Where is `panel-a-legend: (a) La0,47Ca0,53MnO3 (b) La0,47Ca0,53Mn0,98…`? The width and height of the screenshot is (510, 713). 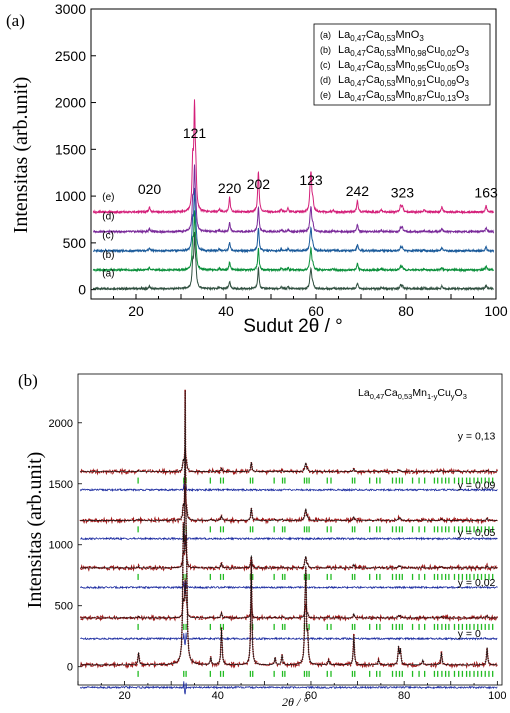
panel-a-legend: (a) La0,47Ca0,53MnO3 (b) La0,47Ca0,53Mn0,98… is located at coordinates (402, 64).